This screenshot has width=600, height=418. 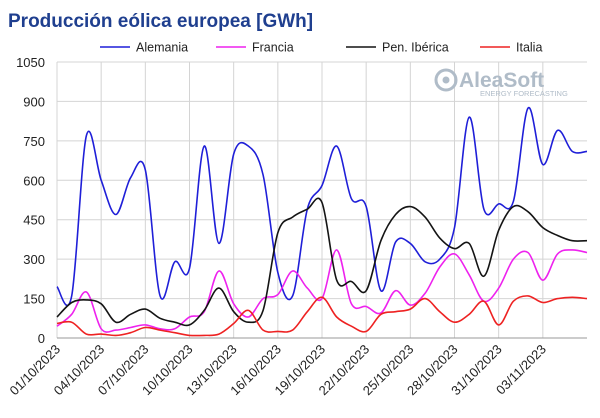 I want to click on legend-label-italia: Italia, so click(x=529, y=48).